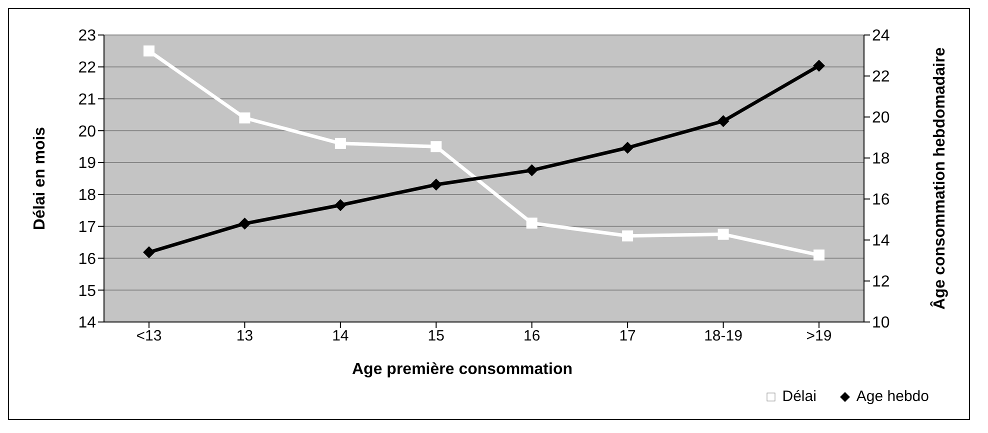 The width and height of the screenshot is (988, 433). Describe the element at coordinates (532, 336) in the screenshot. I see `x-tick-label: 16` at that location.